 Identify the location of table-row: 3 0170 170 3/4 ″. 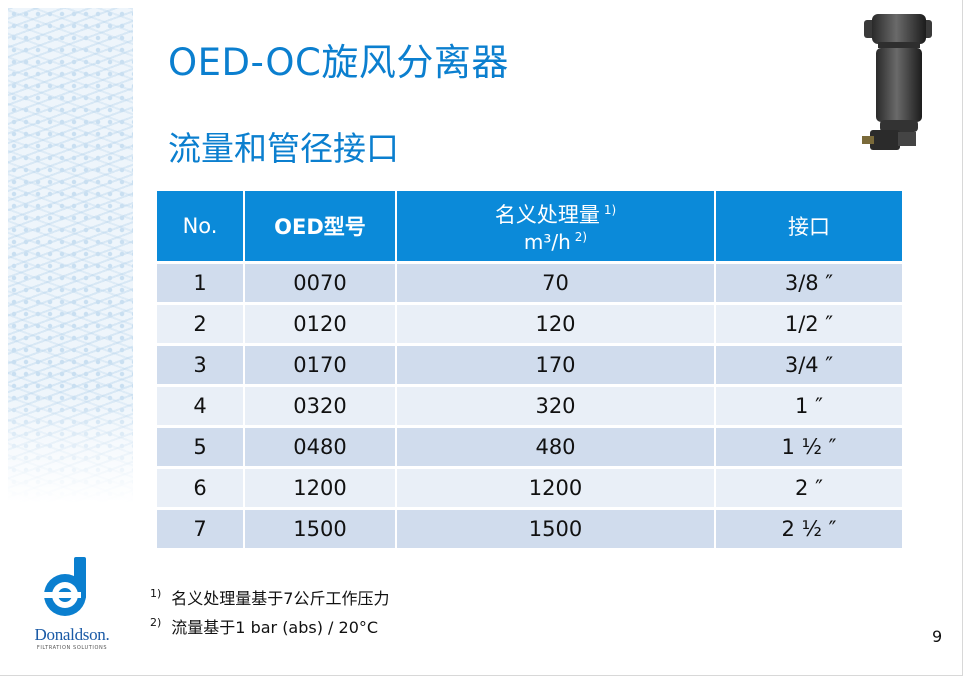
(529, 364).